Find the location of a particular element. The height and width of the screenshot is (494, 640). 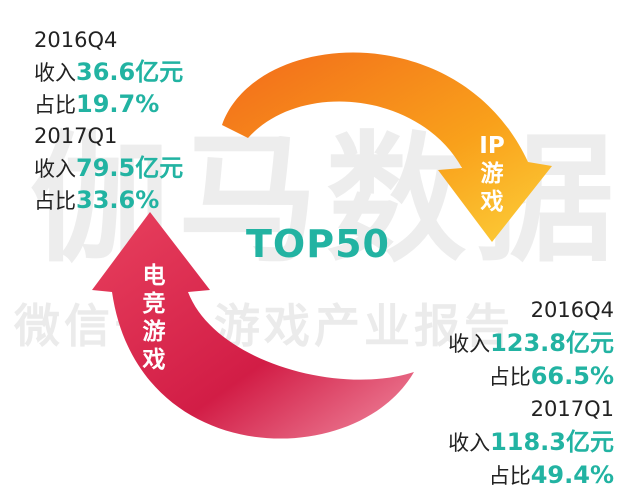

revenue-line: 收入123.8亿元 is located at coordinates (531, 343).